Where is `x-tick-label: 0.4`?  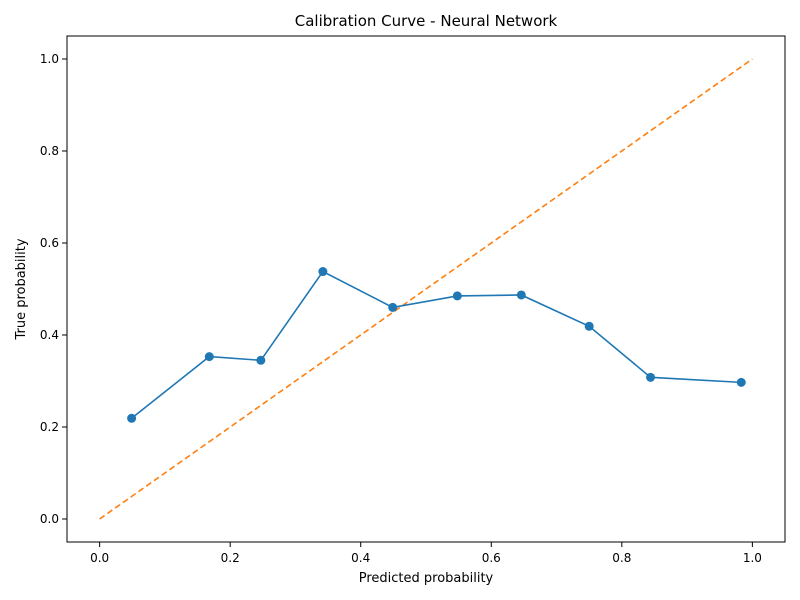
x-tick-label: 0.4 is located at coordinates (360, 558).